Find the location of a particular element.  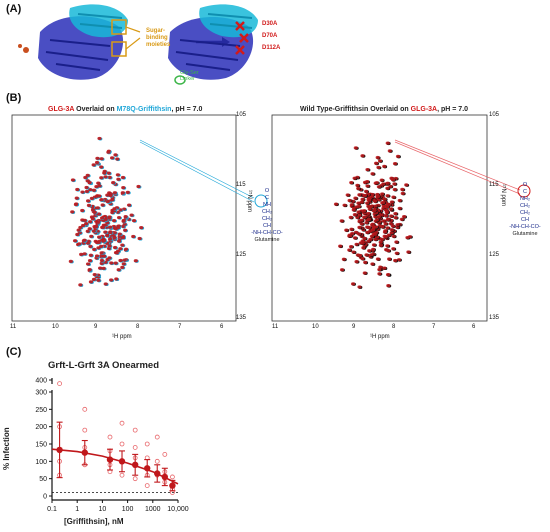

protein-ribbon-diagram is located at coordinates (138, 44).